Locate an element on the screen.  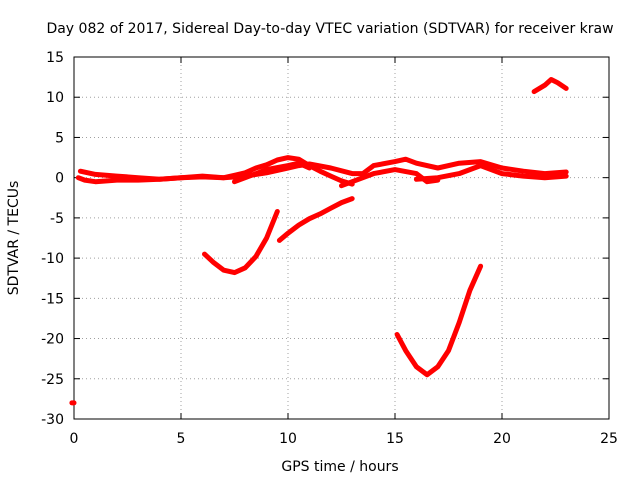
x-tick-label: 15 is located at coordinates (395, 439).